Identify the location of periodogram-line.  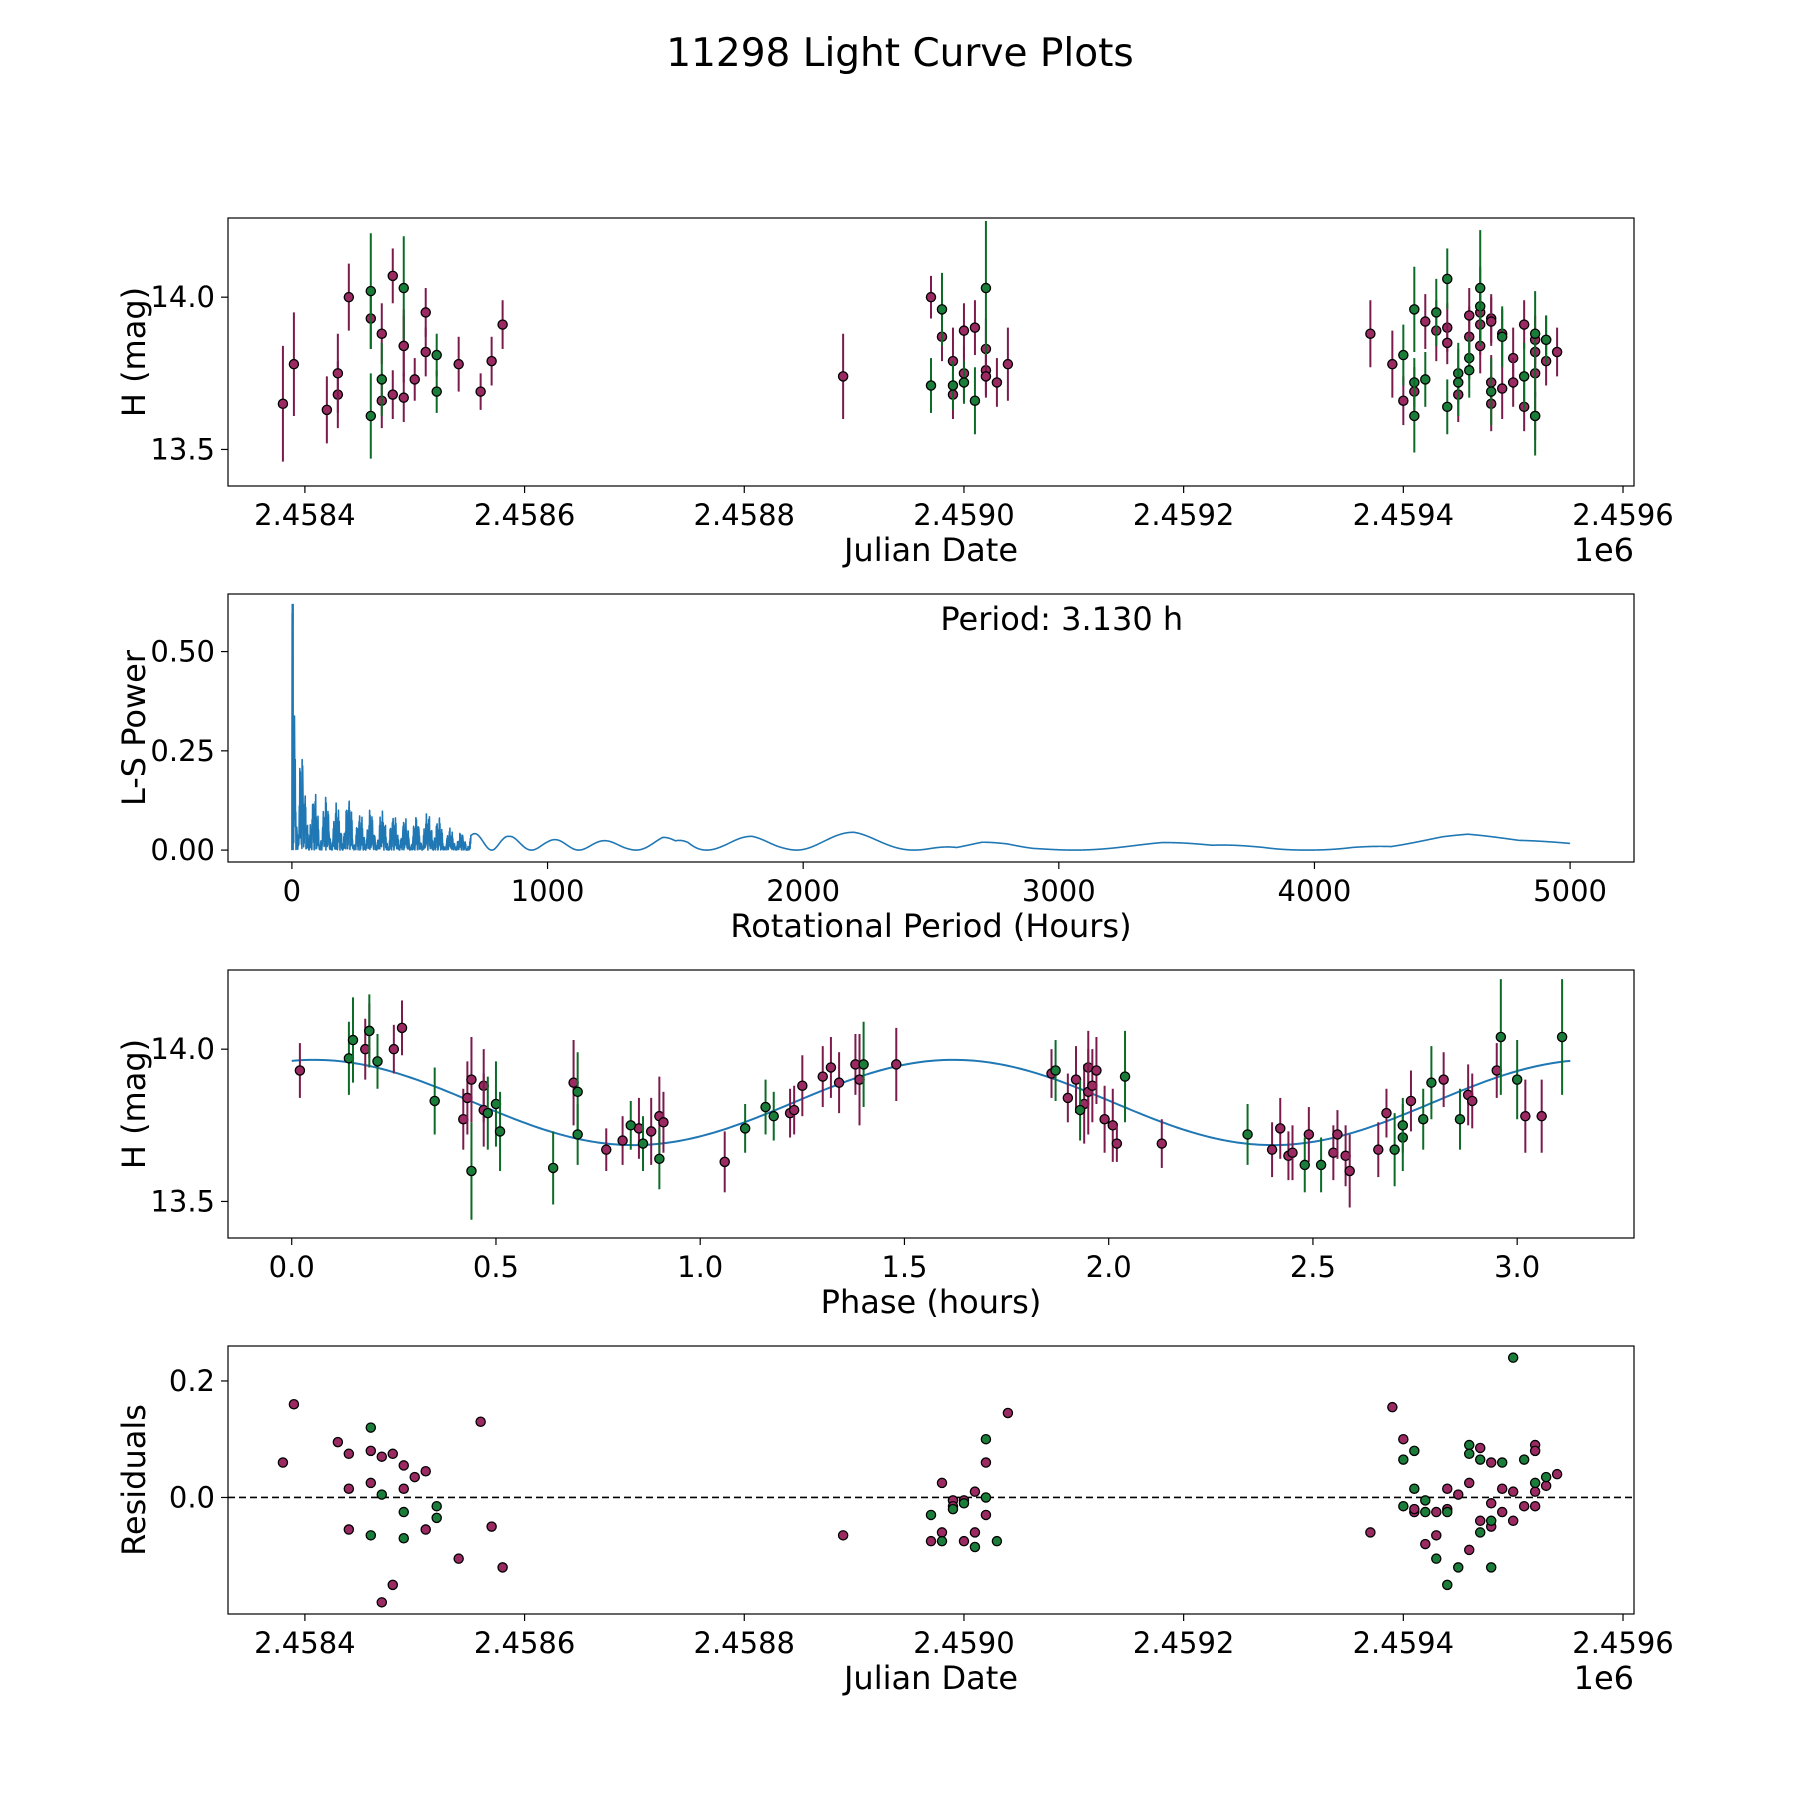
(931, 731).